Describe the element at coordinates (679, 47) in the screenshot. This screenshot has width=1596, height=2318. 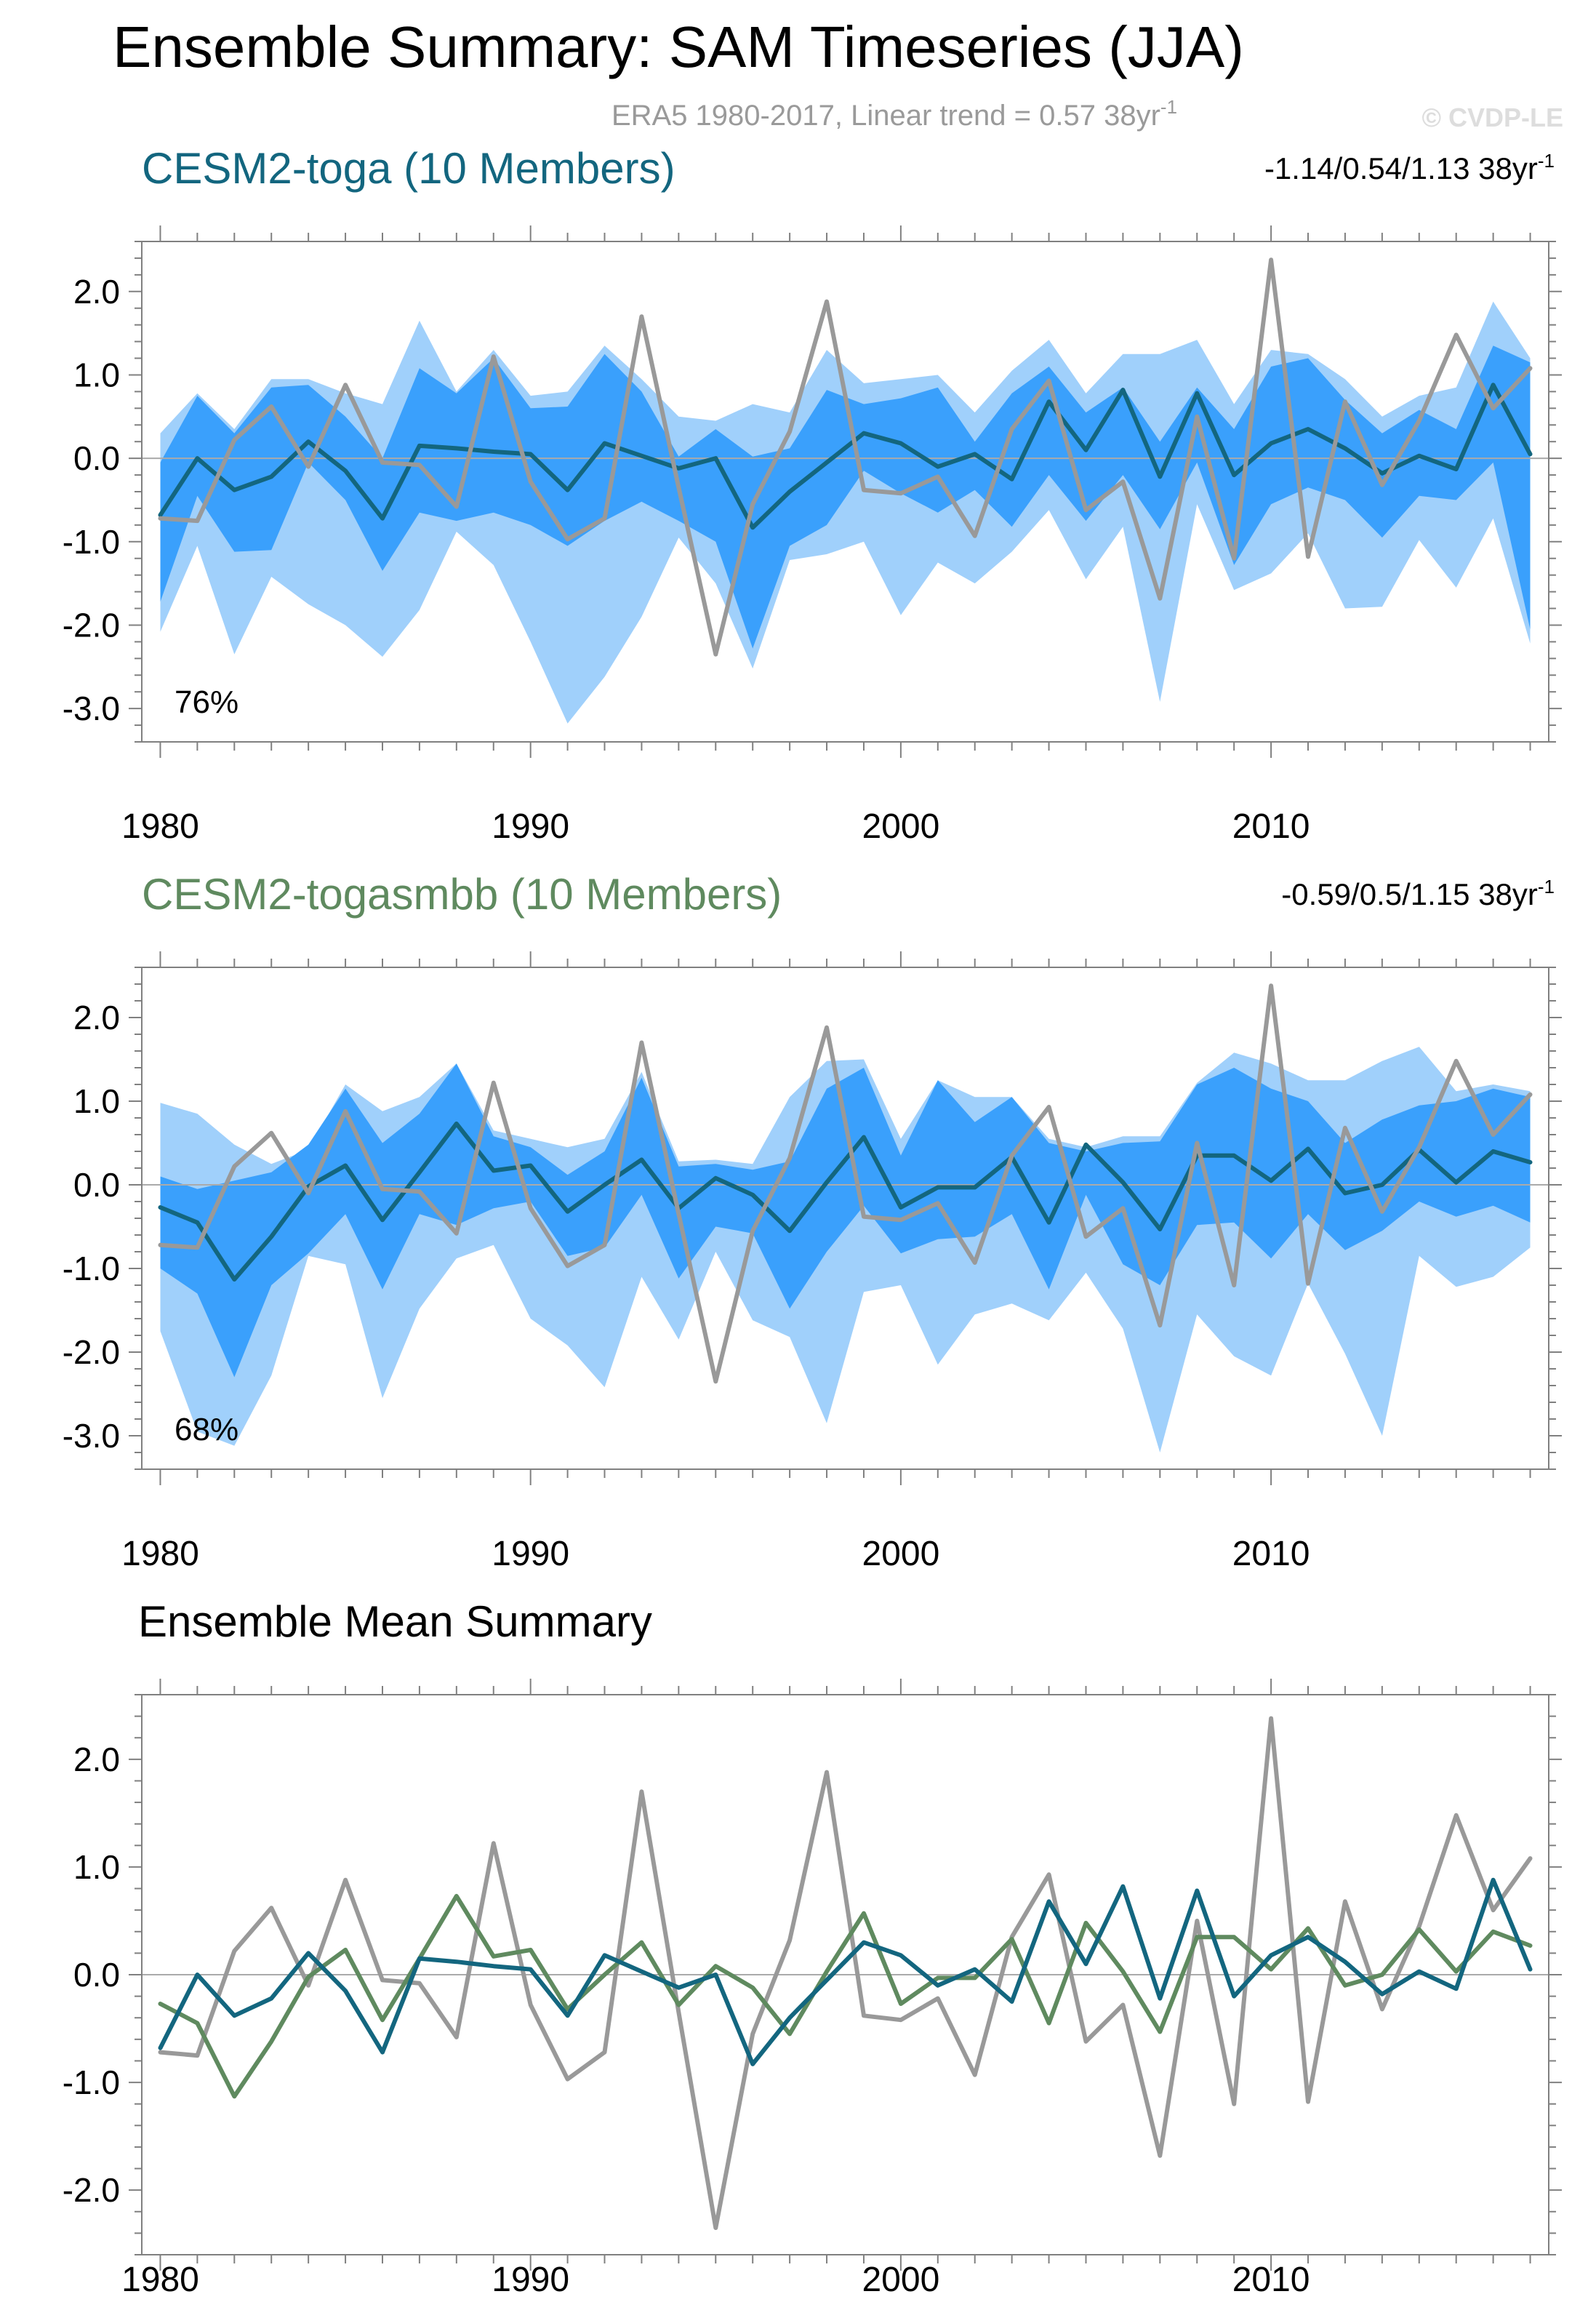
I see `page-title: Ensemble Summary: SAM Timeseries (JJA)` at that location.